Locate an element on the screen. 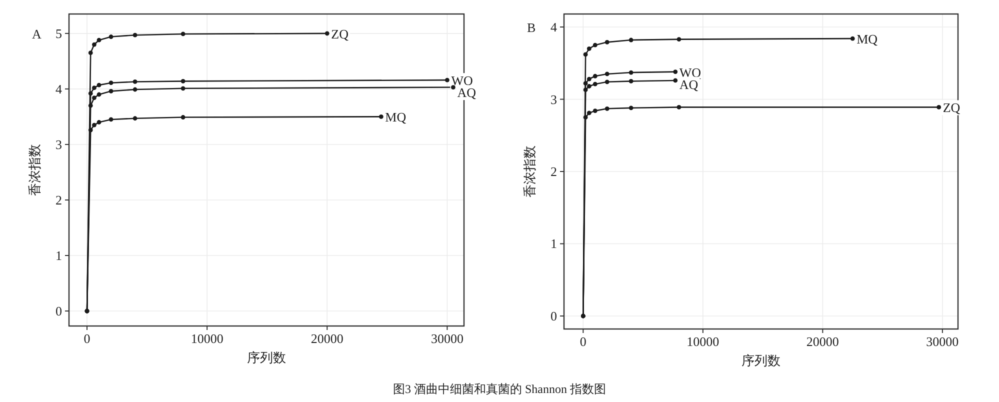  y-tick-label: 5 is located at coordinates (59, 33).